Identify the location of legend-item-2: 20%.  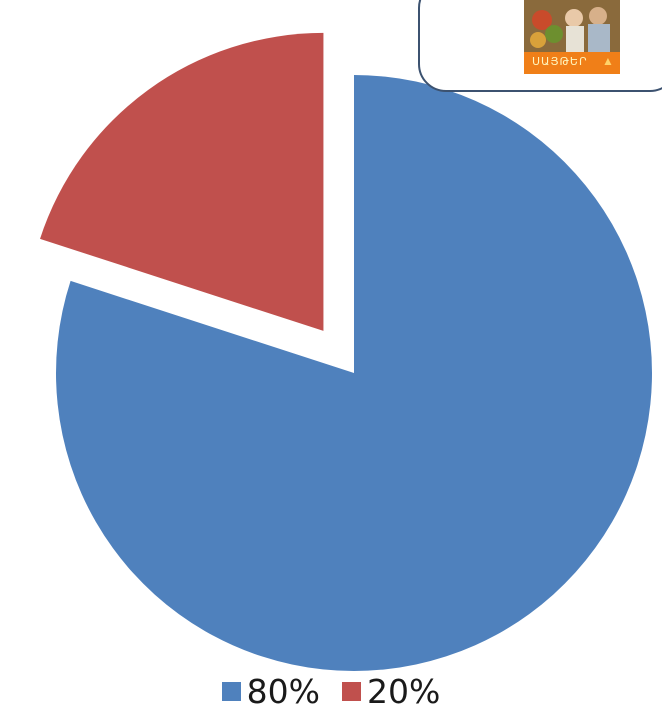
(391, 691).